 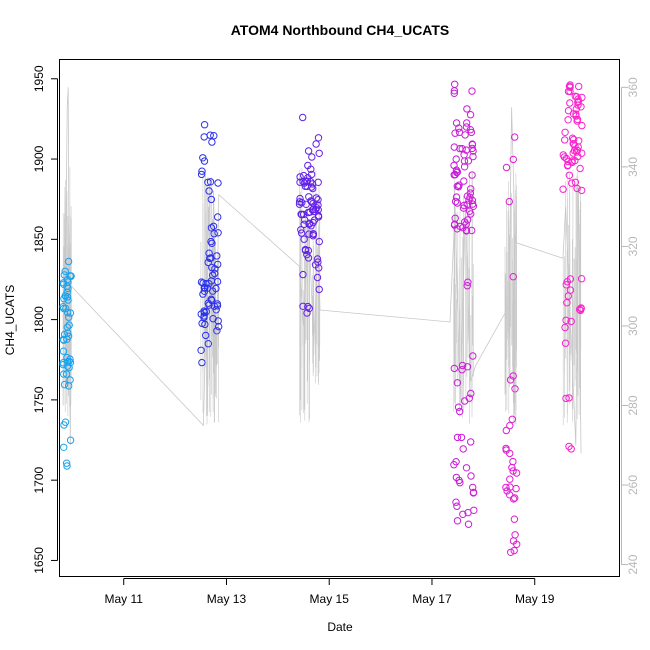 I want to click on y-tick-label: 1700, so click(x=39, y=480).